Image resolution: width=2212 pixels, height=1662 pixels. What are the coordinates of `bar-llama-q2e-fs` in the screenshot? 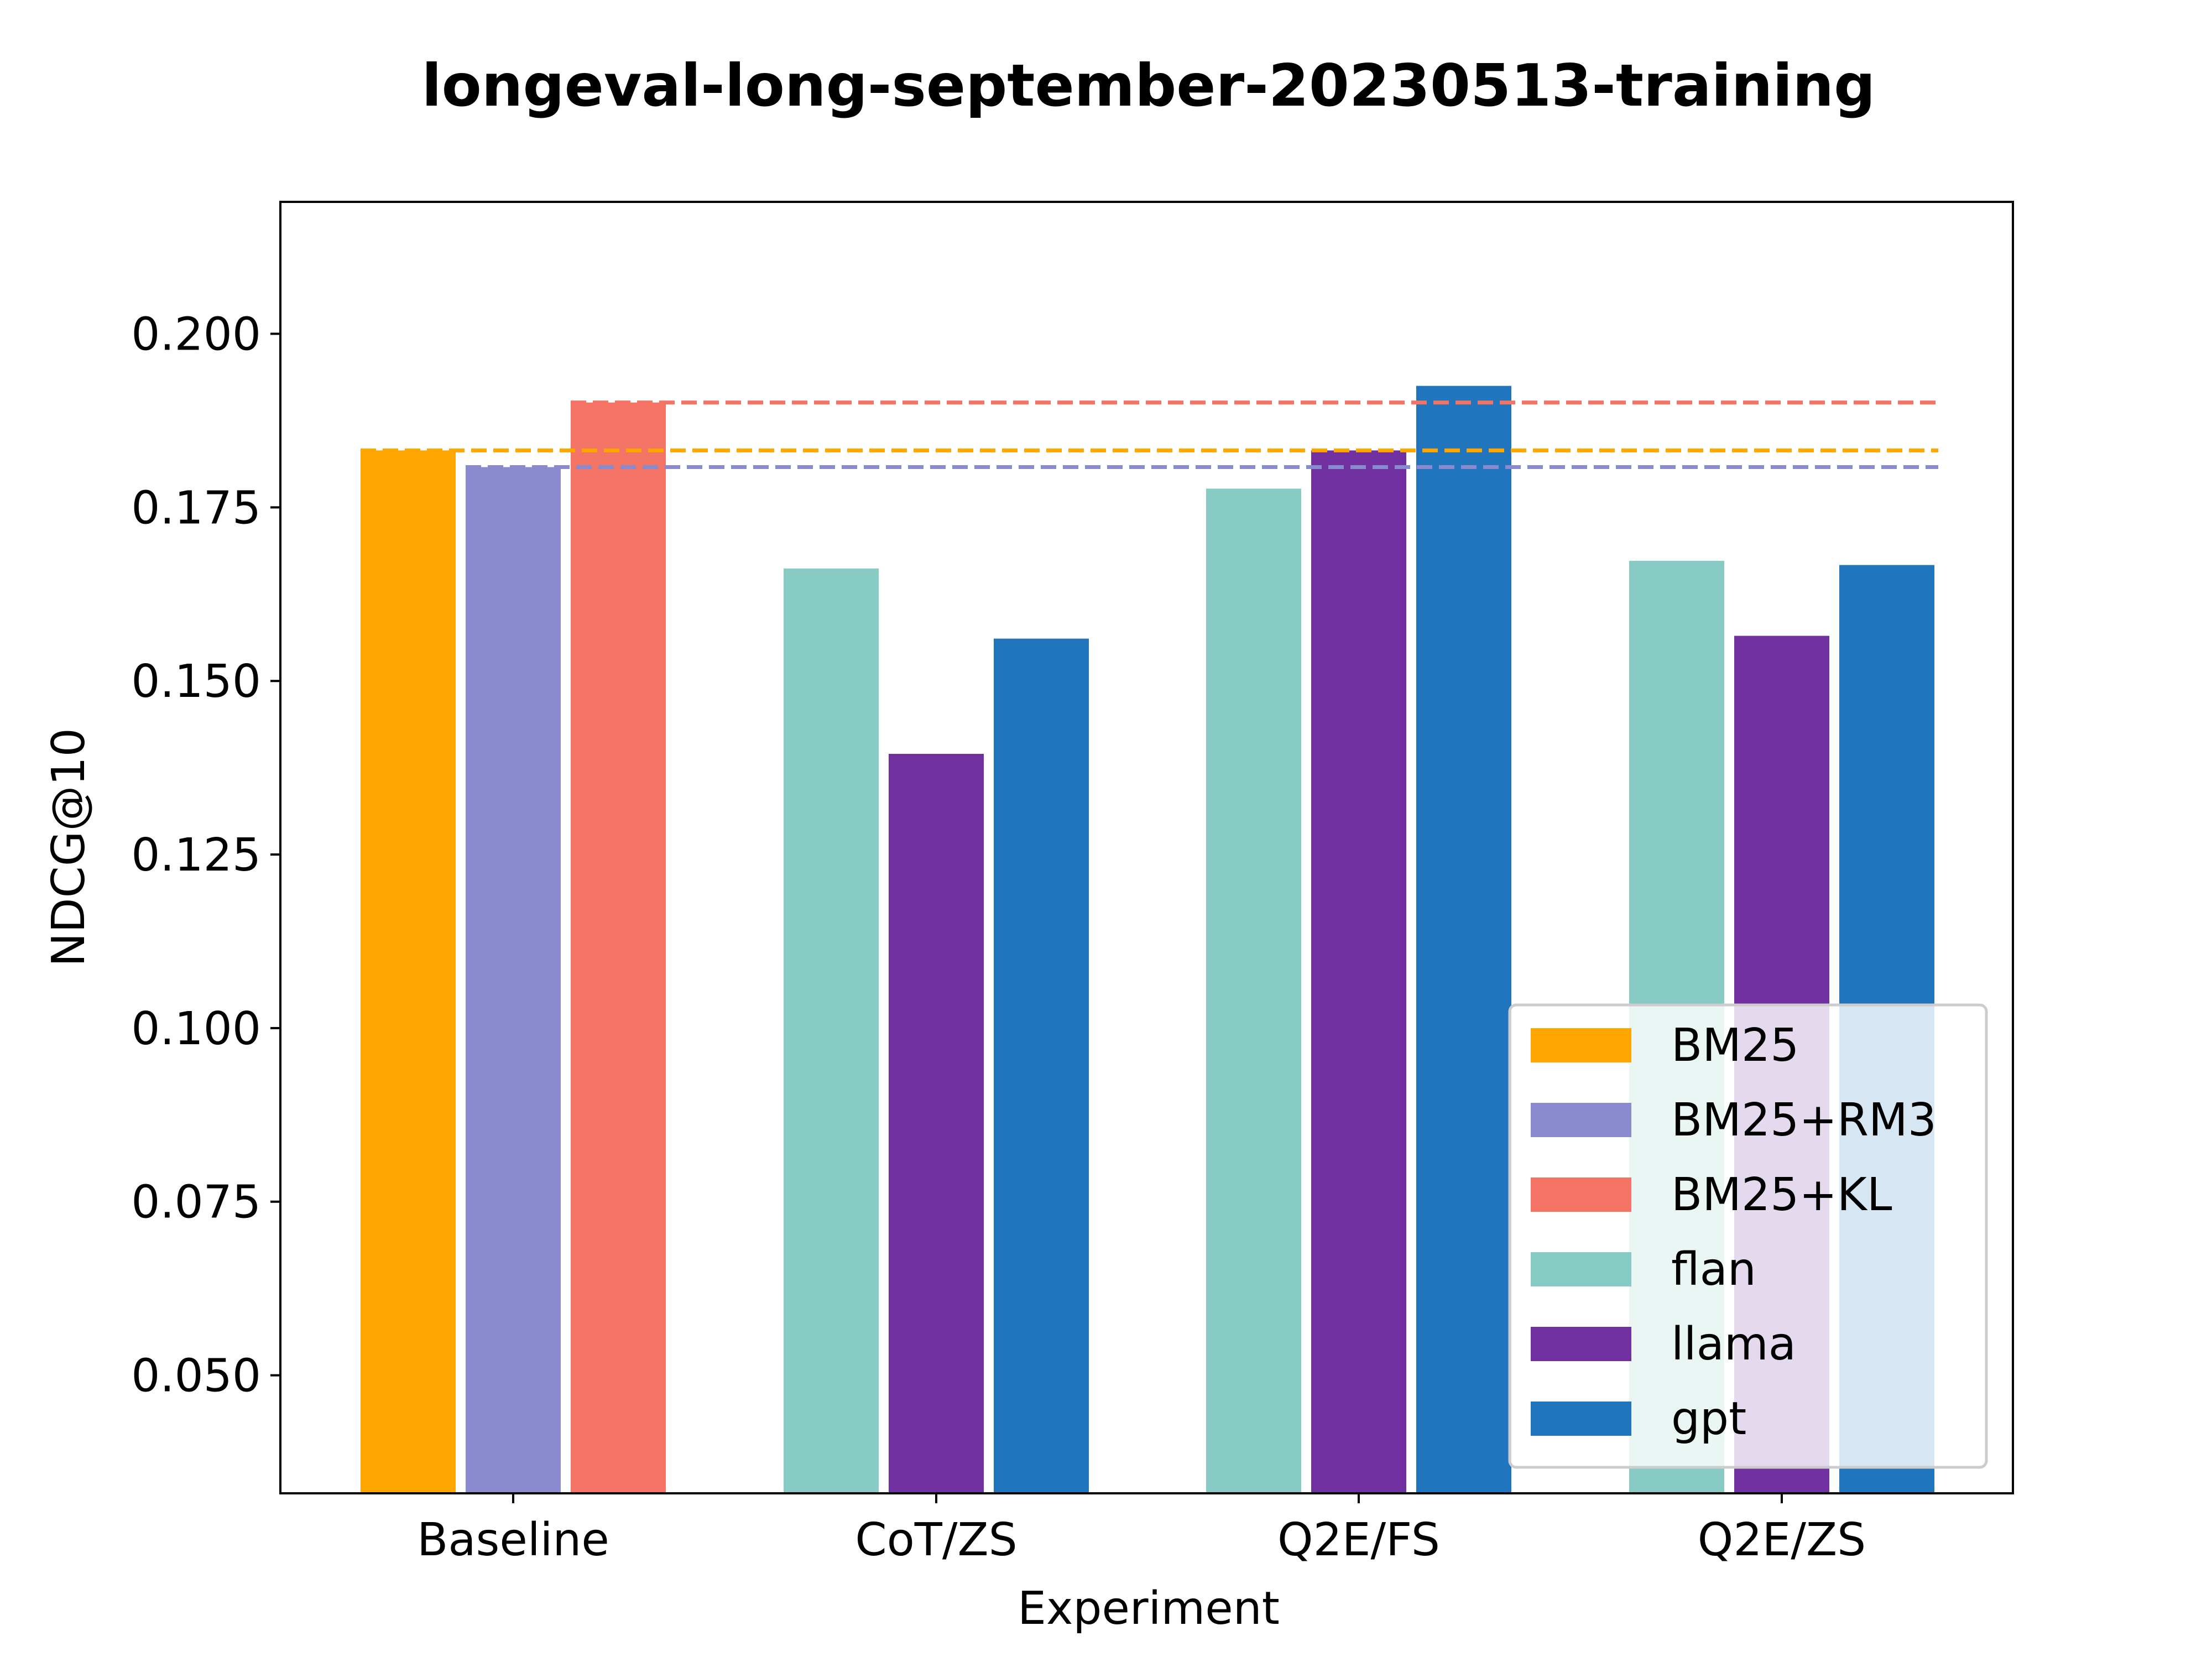 It's located at (1359, 971).